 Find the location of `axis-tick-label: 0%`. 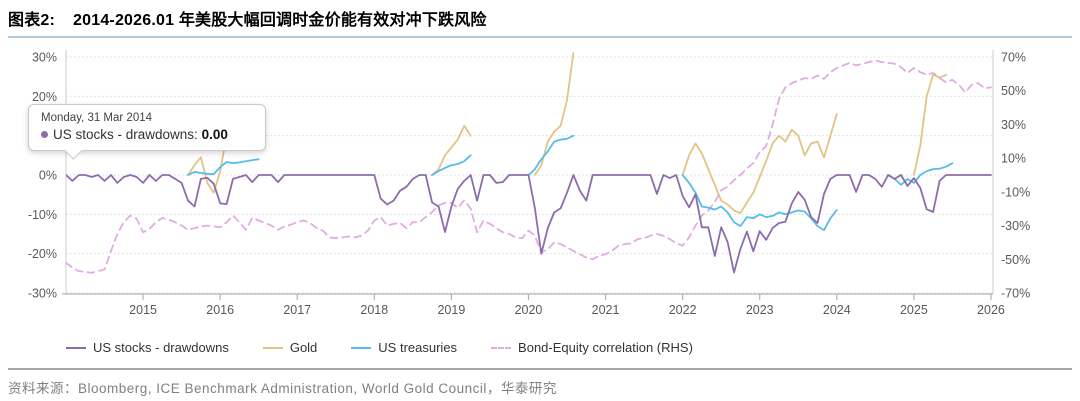

axis-tick-label: 0% is located at coordinates (48, 176).